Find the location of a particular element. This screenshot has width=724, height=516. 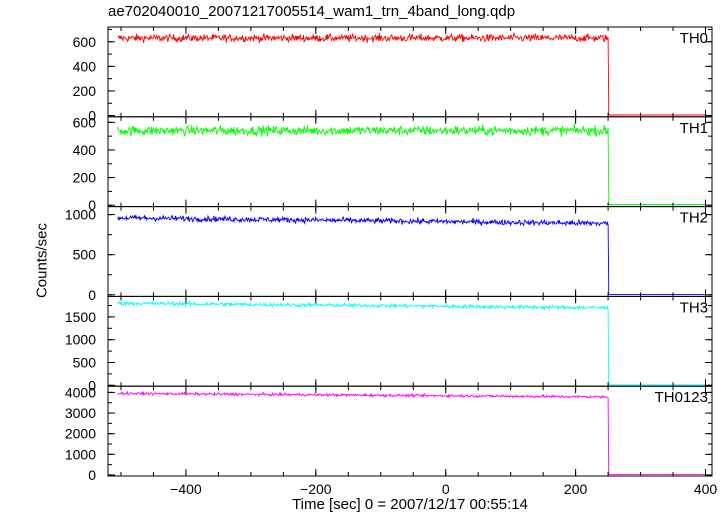

panel-label-th1: TH1 is located at coordinates (694, 128).